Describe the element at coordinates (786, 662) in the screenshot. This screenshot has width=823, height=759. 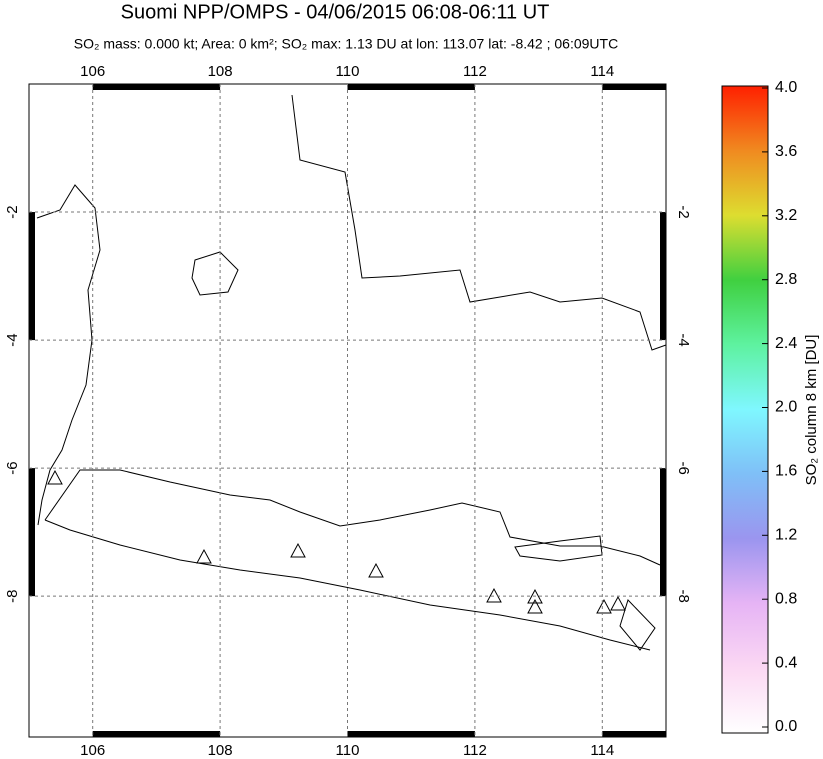
I see `colorbar-tick-label: 0.4` at that location.